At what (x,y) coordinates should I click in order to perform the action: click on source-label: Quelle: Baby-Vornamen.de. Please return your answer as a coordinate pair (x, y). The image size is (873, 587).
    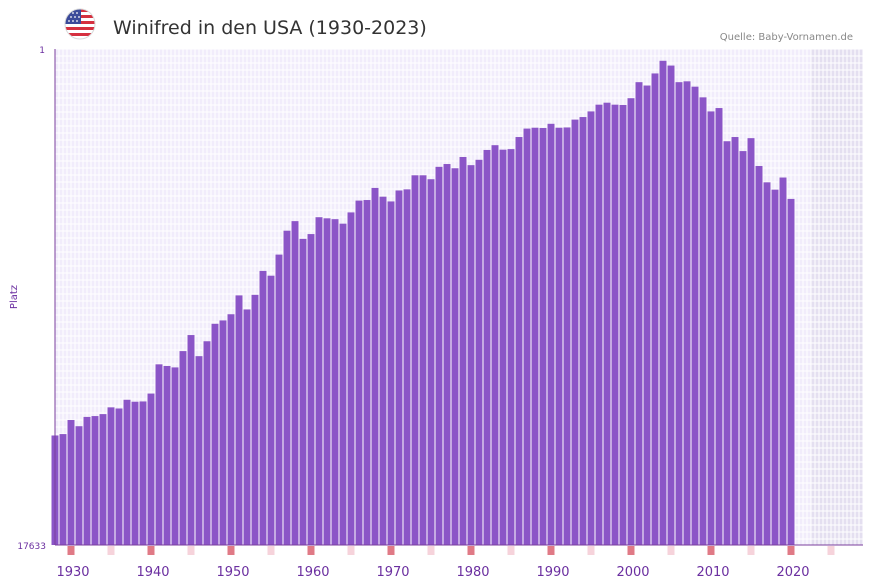
    Looking at the image, I should click on (786, 37).